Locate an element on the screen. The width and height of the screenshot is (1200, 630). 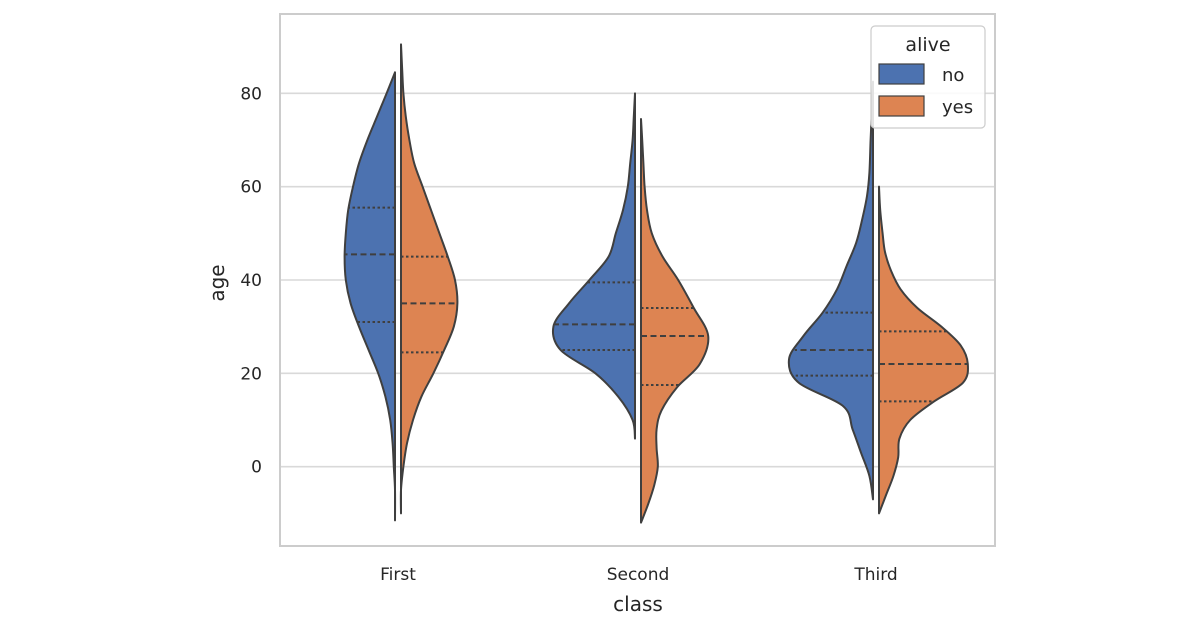
y-tick-label: 80 is located at coordinates (251, 94).